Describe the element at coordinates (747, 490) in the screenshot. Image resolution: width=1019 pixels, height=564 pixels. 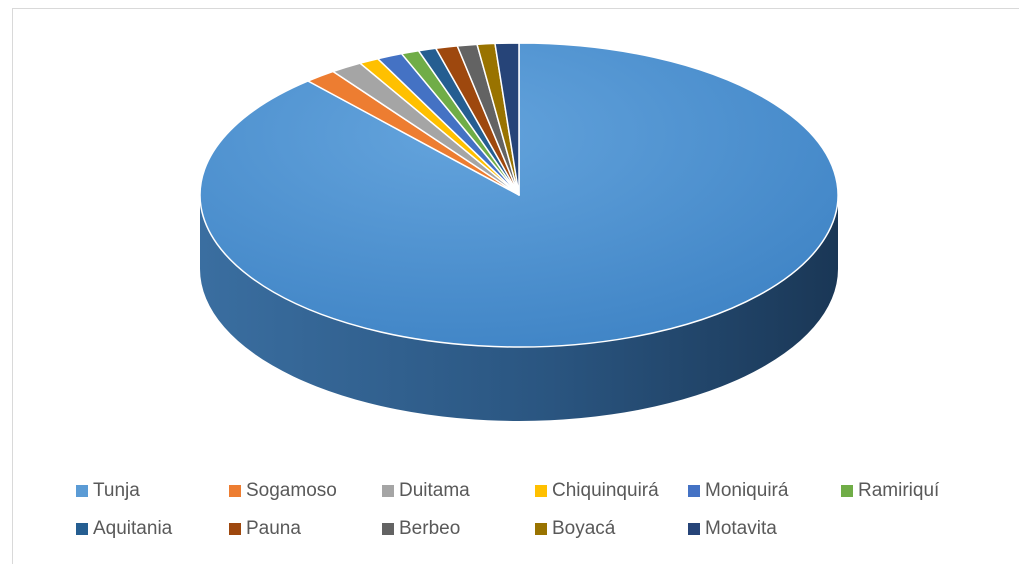
I see `legend-label: Moniquirá` at that location.